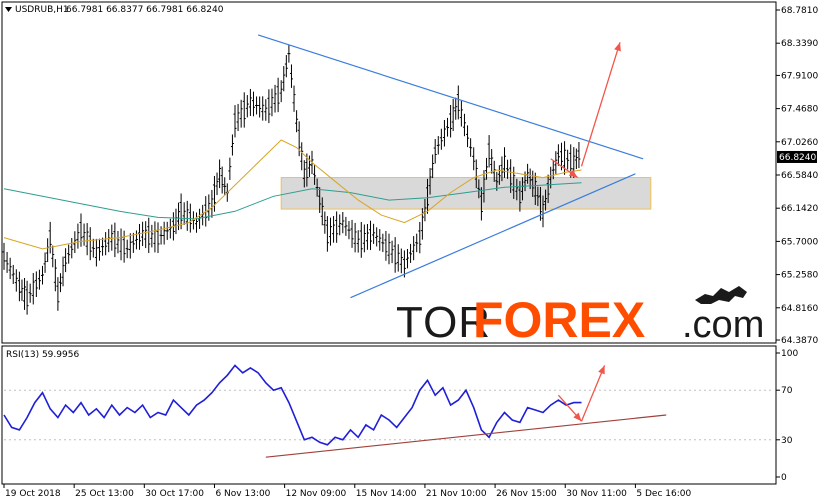 This screenshot has width=819, height=503. I want to click on price-axis-label: 67.0260, so click(799, 143).